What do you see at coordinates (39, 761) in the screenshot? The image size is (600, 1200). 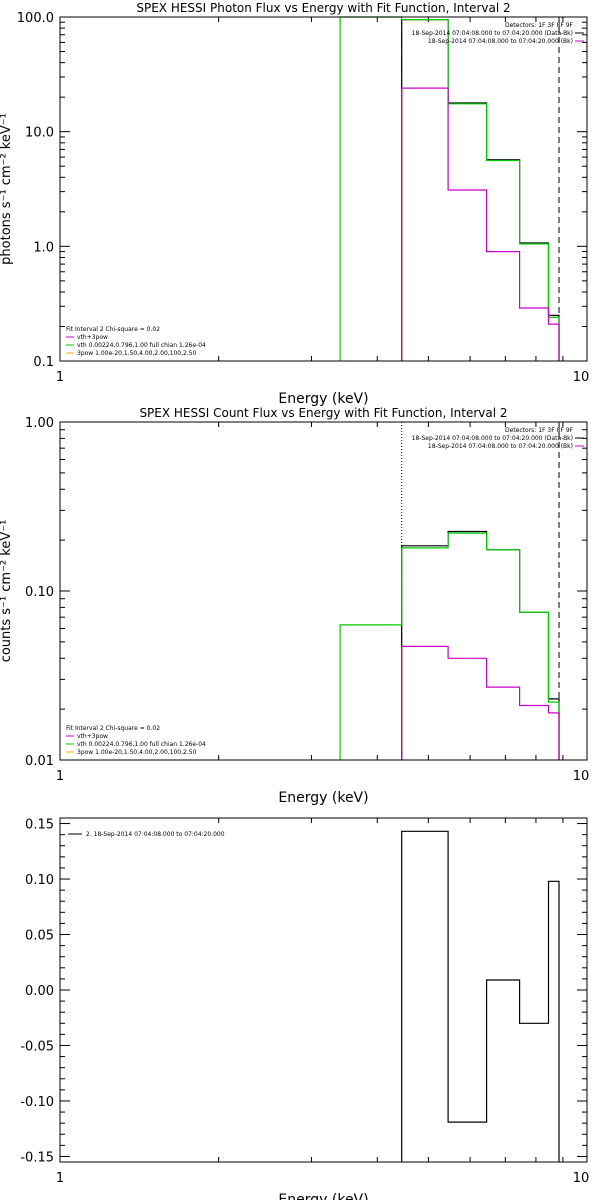 I see `y-tick-label: 0.01` at bounding box center [39, 761].